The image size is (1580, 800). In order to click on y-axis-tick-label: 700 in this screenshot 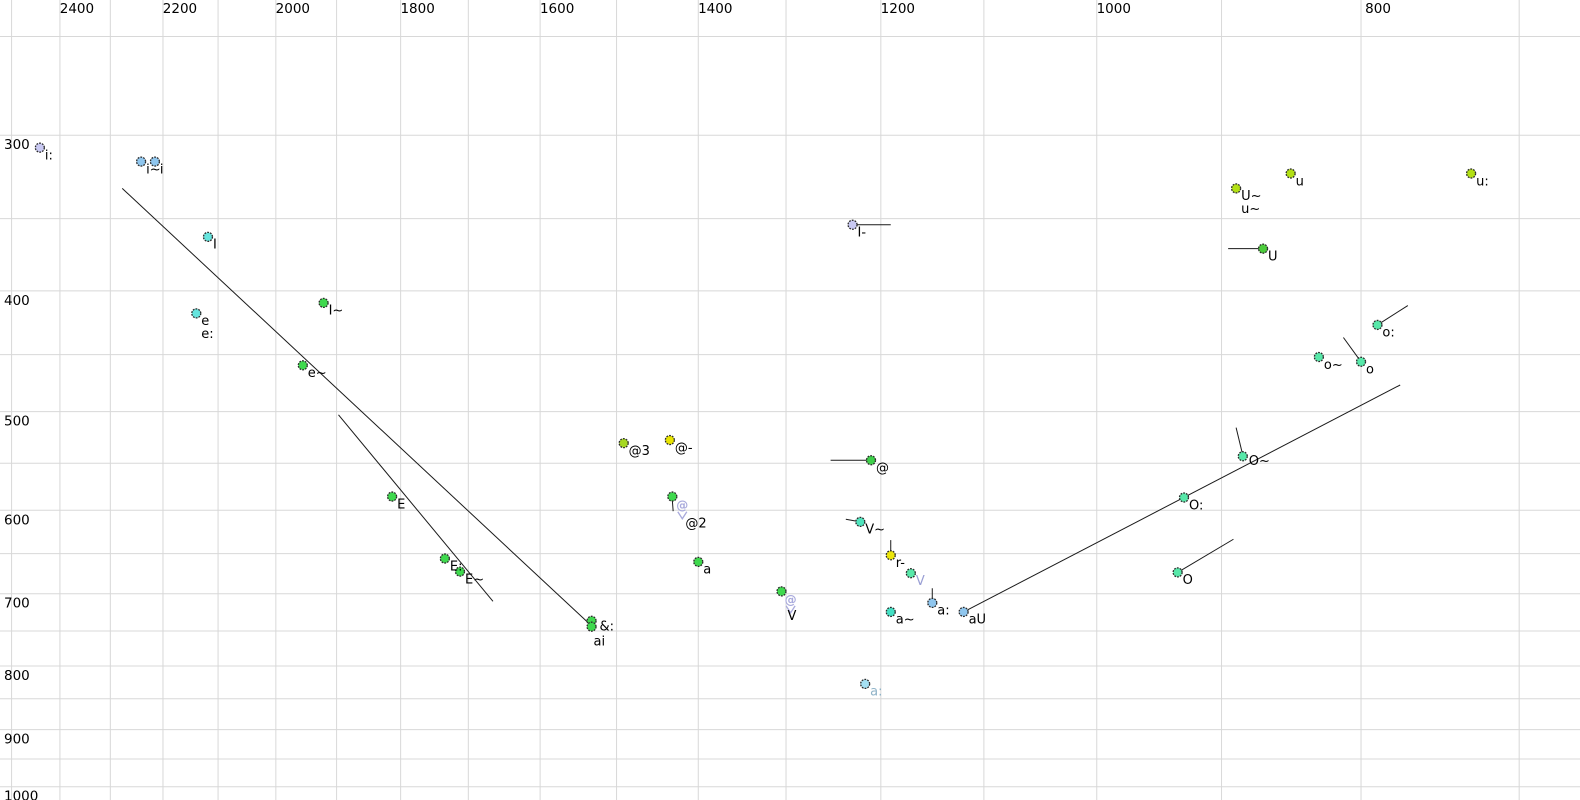, I will do `click(17, 604)`.